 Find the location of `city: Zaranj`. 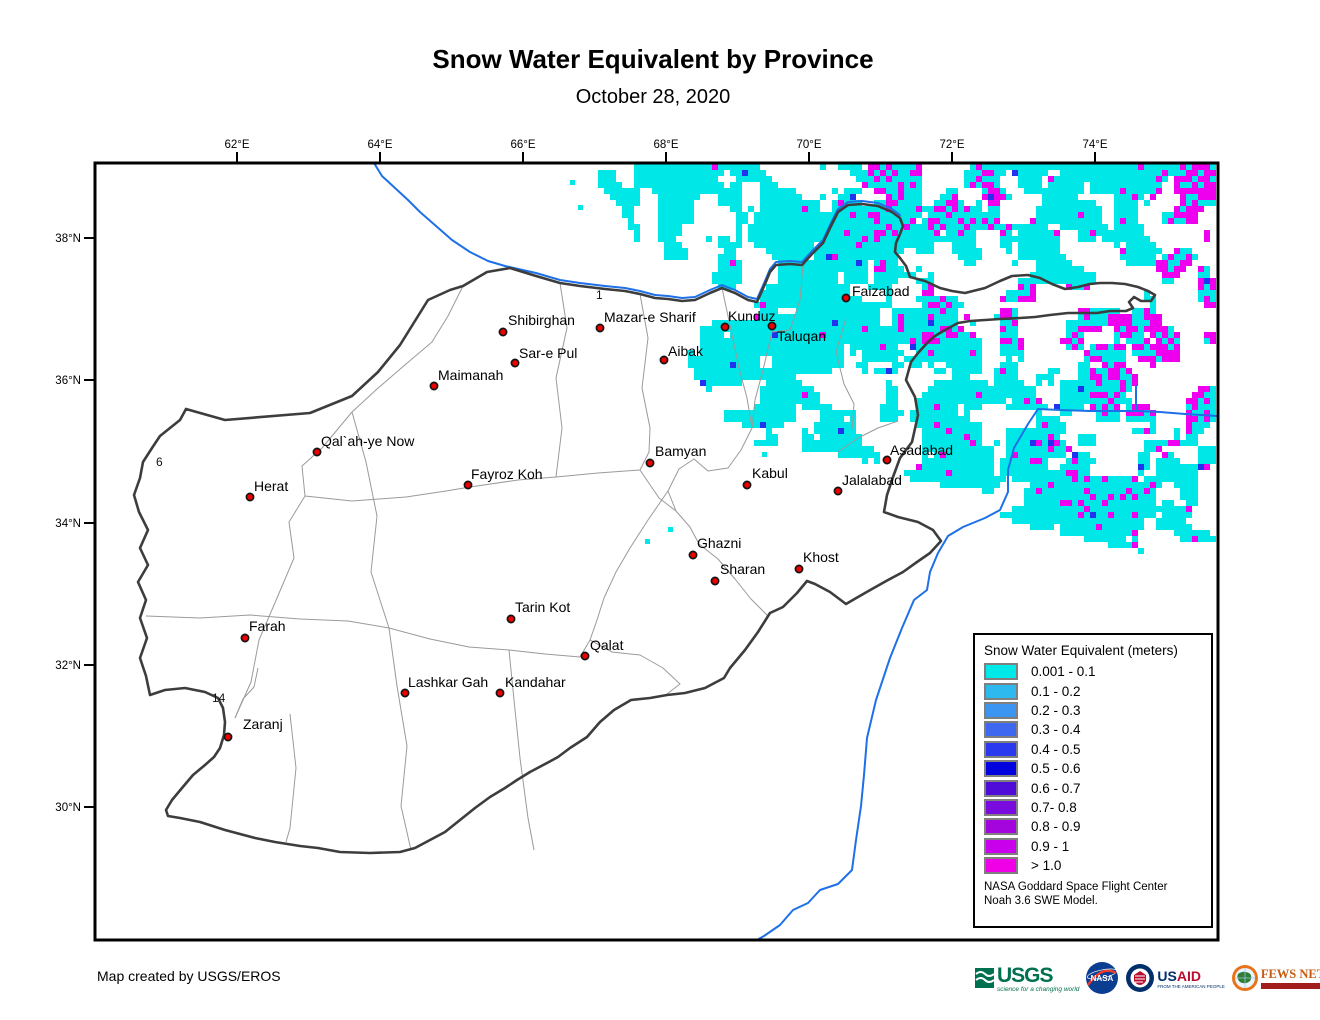

city: Zaranj is located at coordinates (253, 729).